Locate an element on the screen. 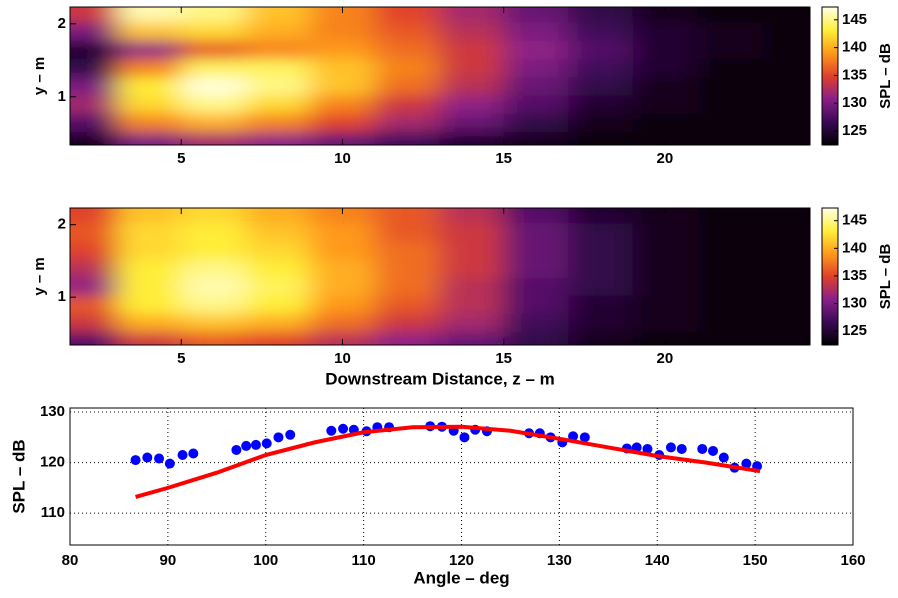 The image size is (898, 598). colorbar-tick-label: 135 is located at coordinates (854, 74).